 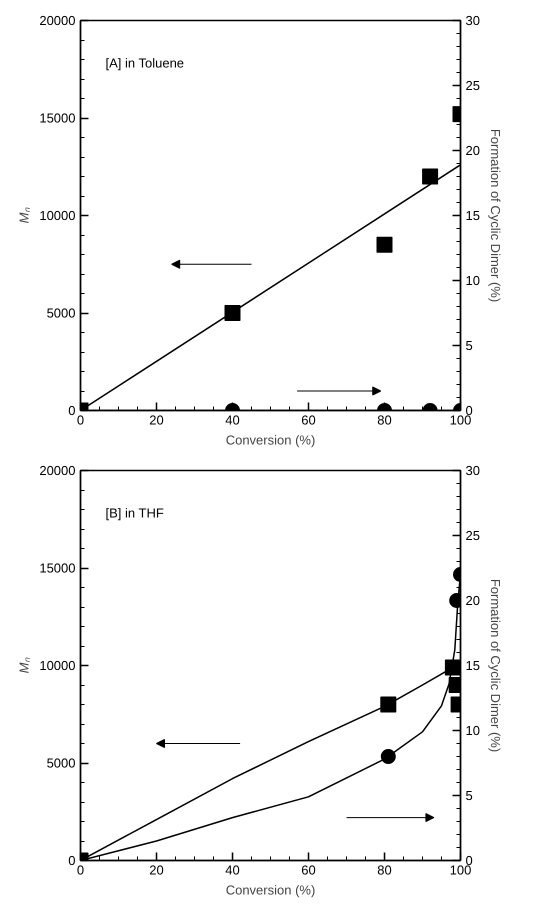 I want to click on annotation: [B] in THF, so click(x=135, y=513).